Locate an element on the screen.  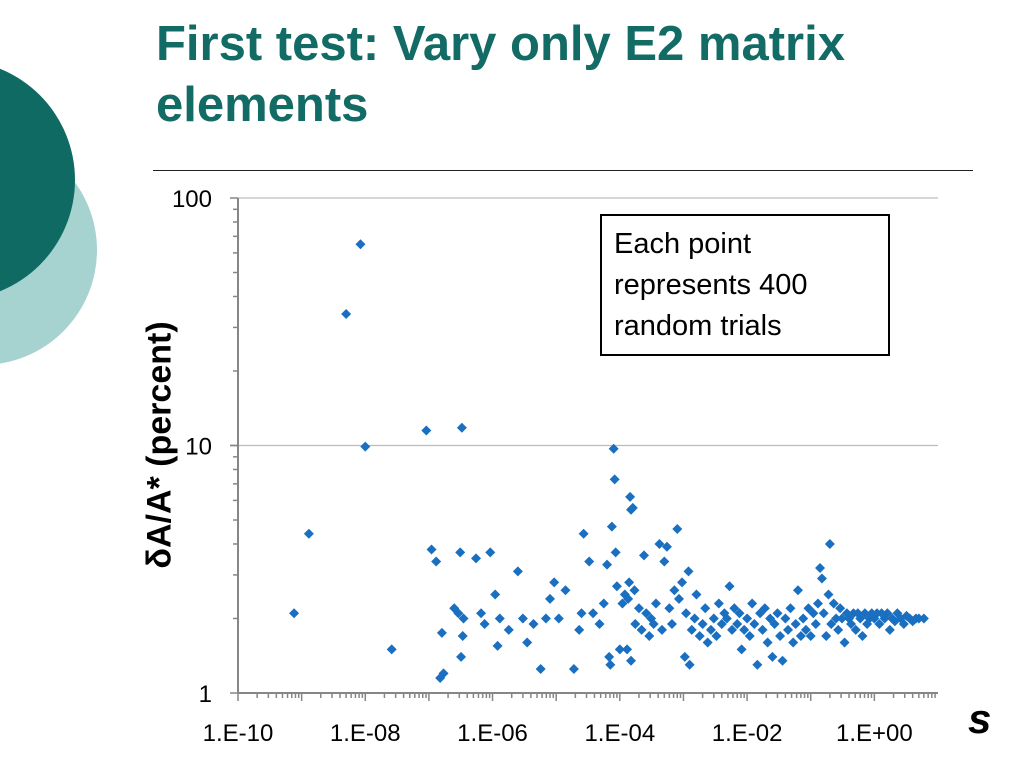
decorative-circles is located at coordinates (48, 216).